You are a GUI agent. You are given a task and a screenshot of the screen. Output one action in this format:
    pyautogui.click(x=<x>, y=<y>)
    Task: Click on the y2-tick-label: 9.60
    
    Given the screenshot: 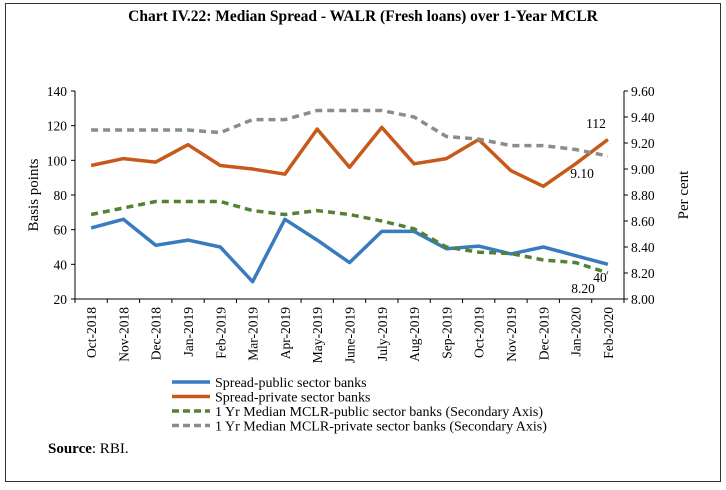 What is the action you would take?
    pyautogui.click(x=643, y=91)
    